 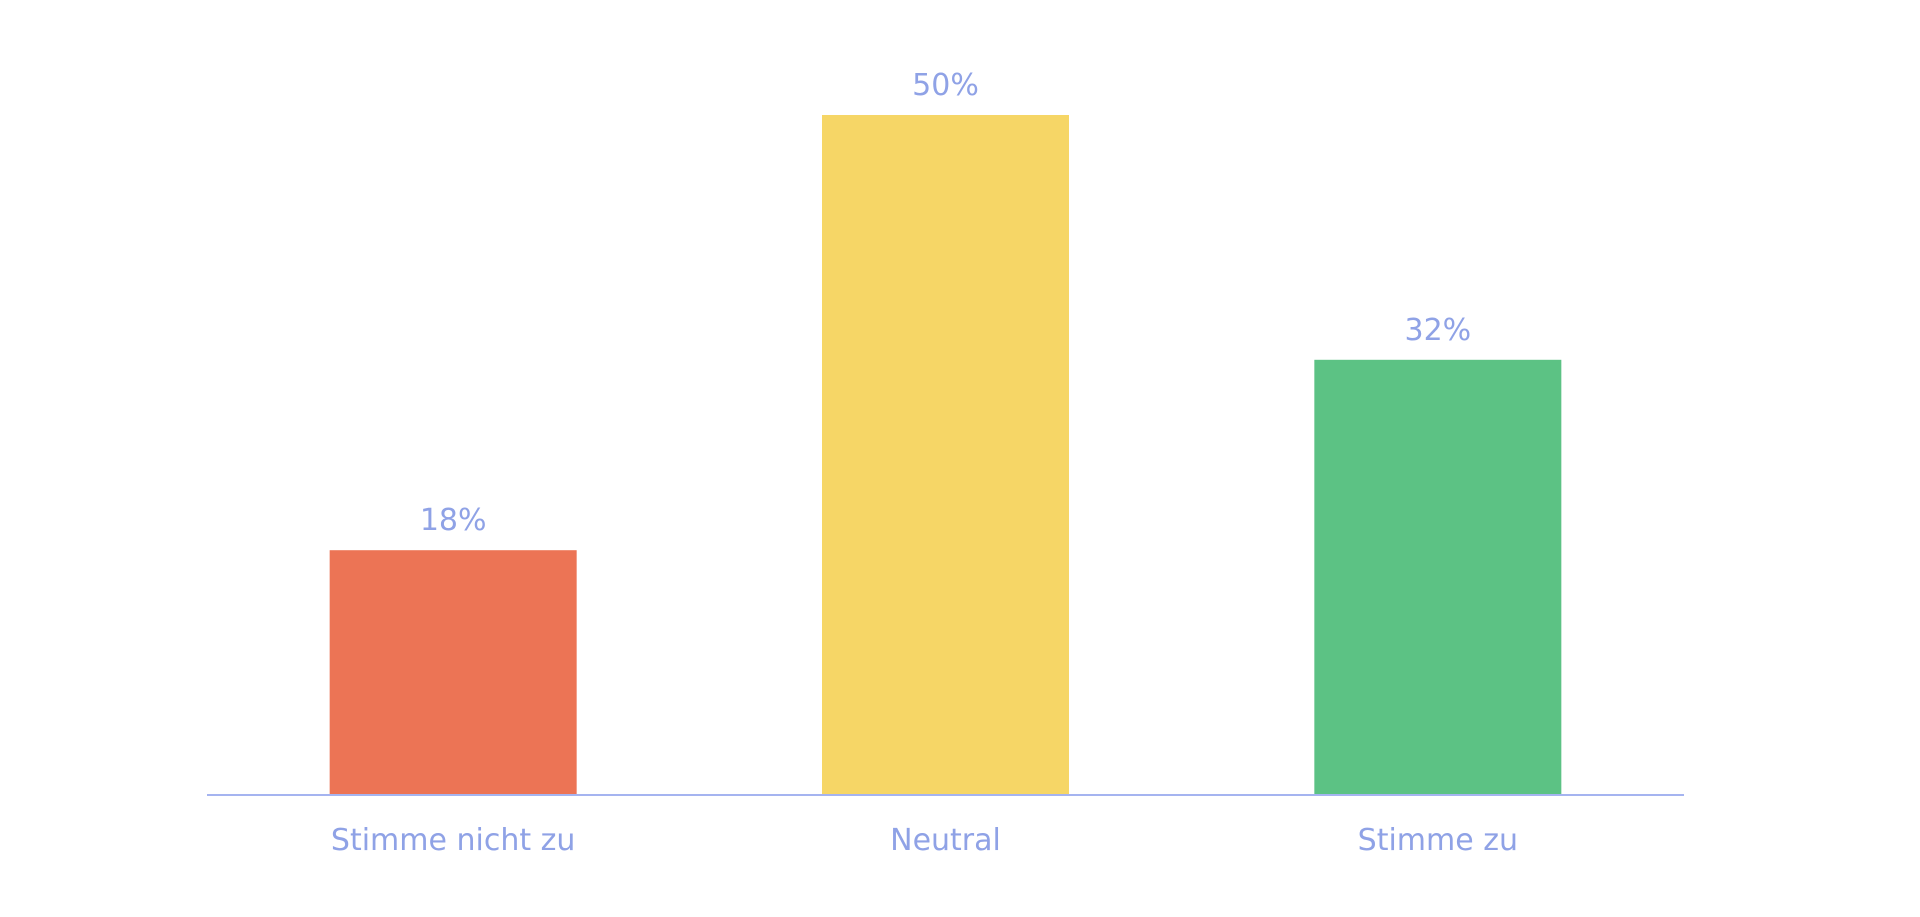 I want to click on x-tick-label: Stimme zu, so click(x=1438, y=840).